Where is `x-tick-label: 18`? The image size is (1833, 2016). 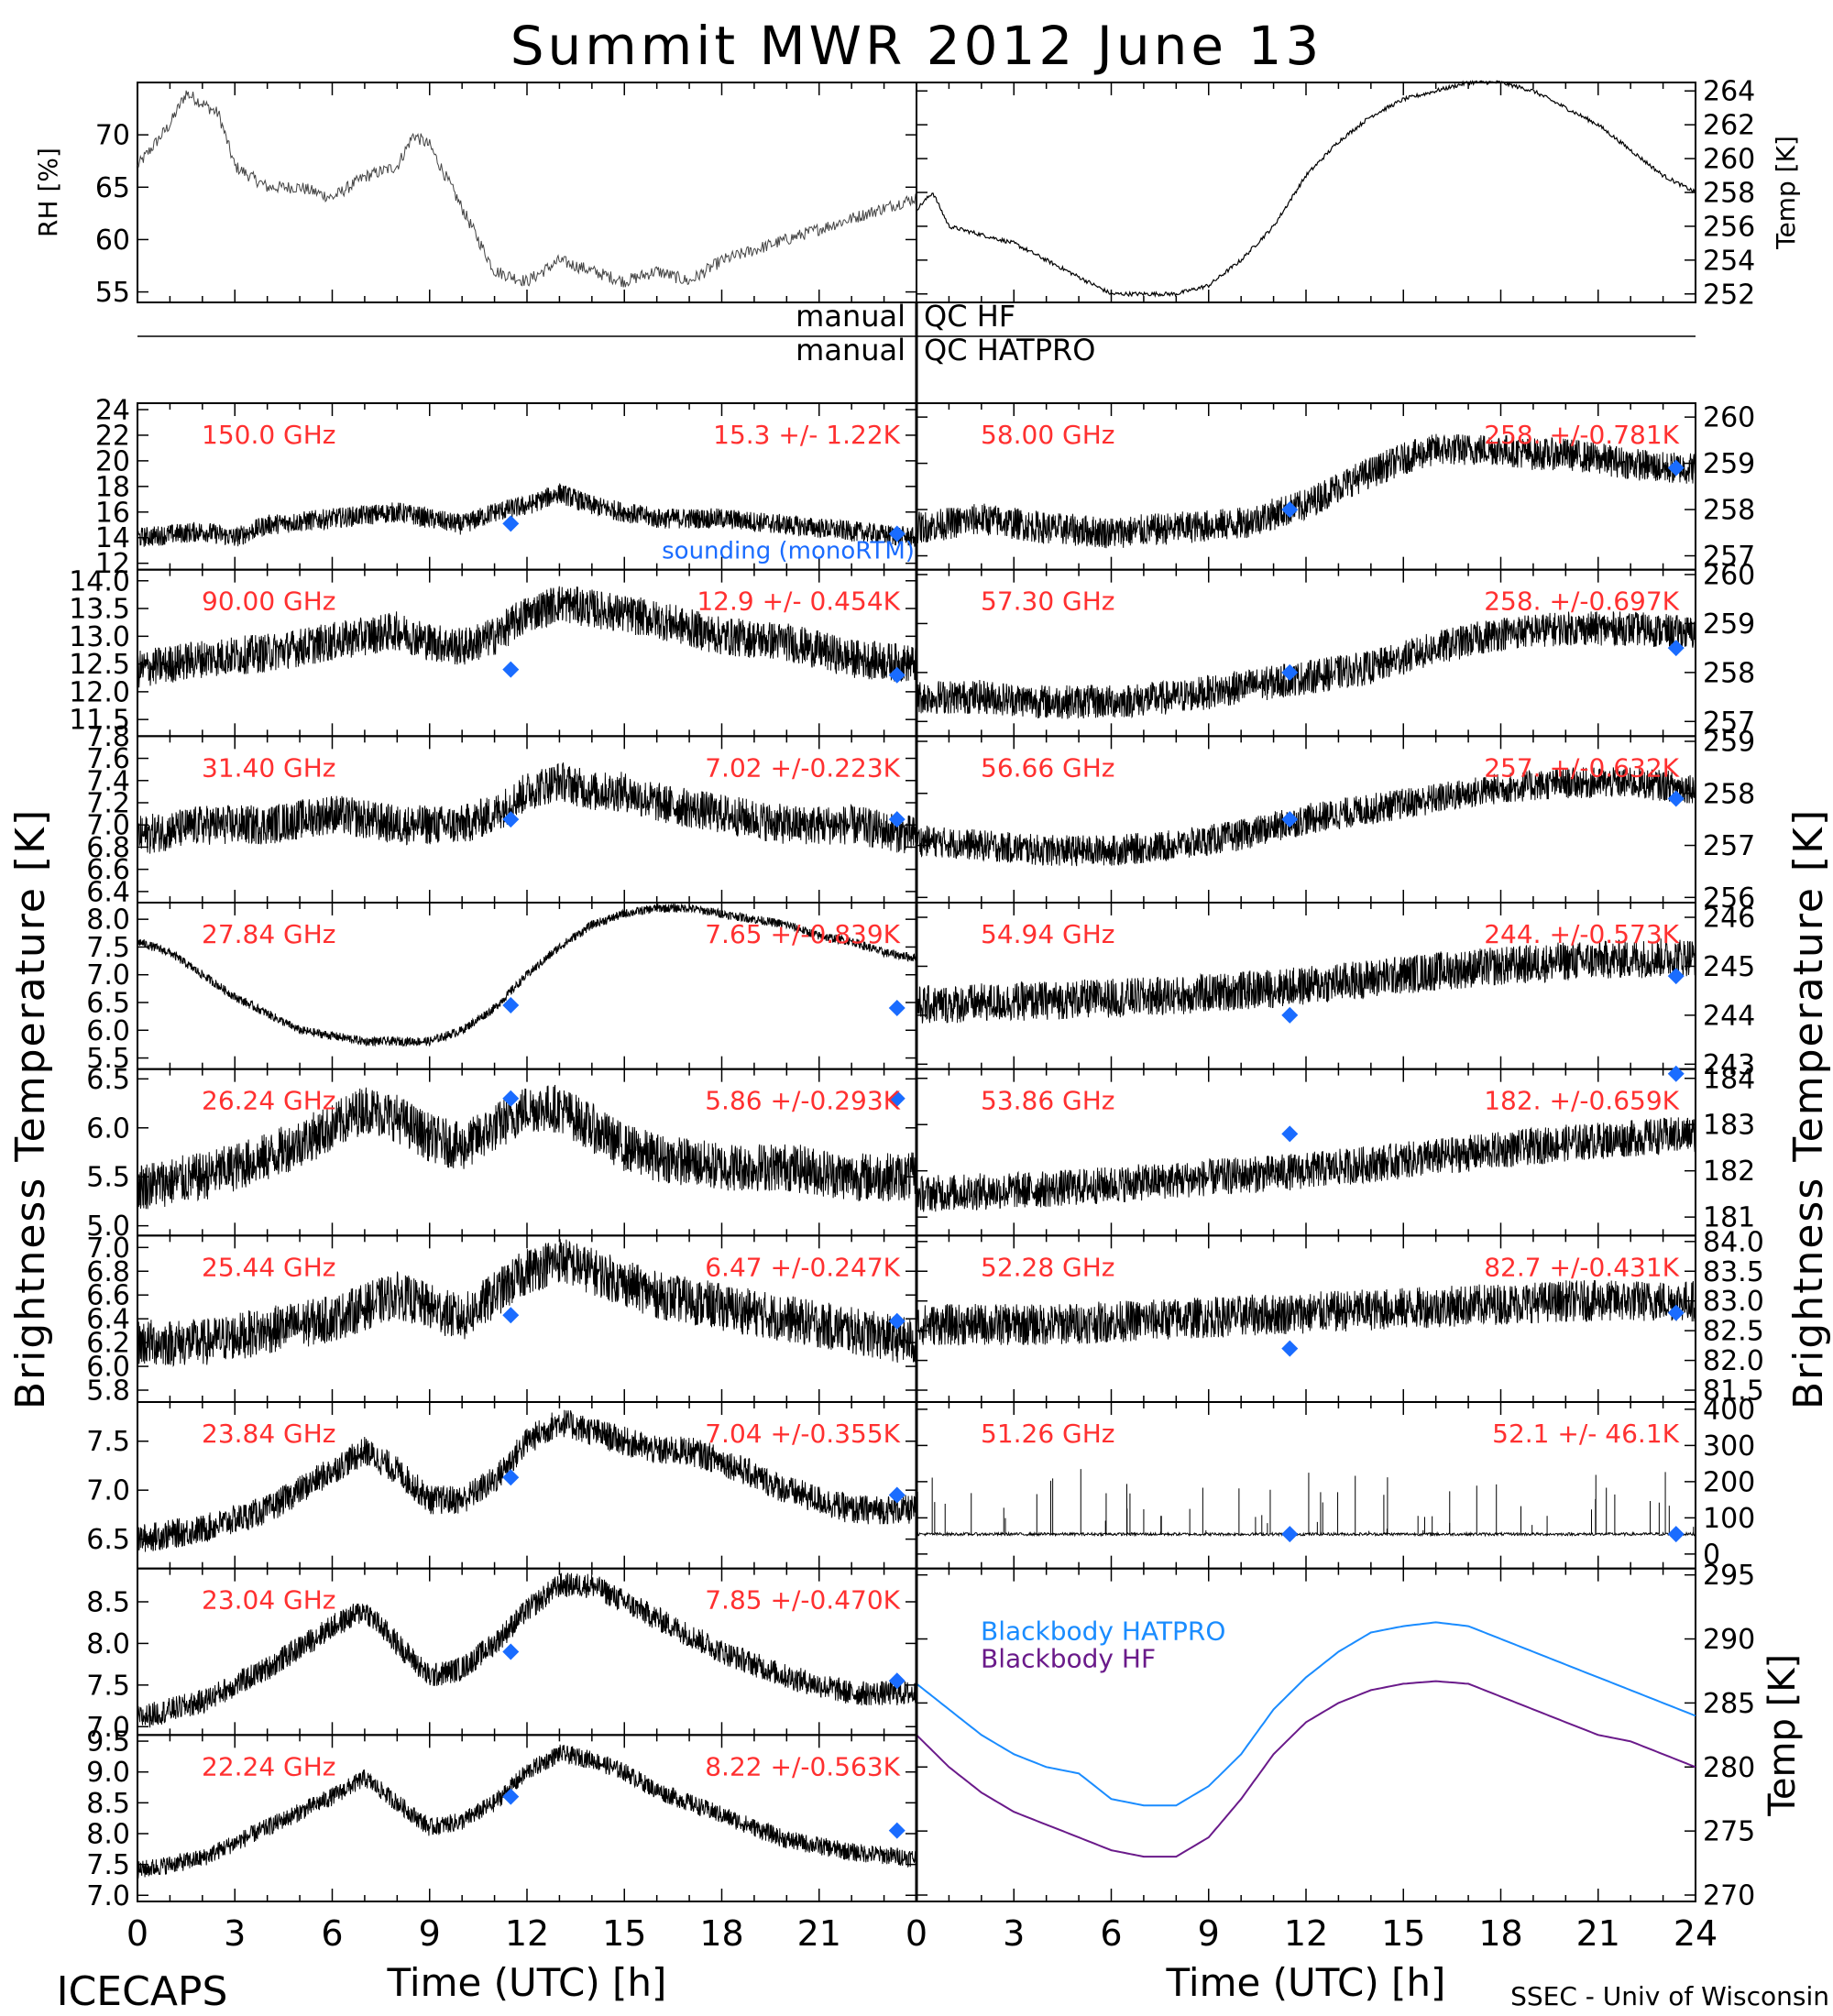 x-tick-label: 18 is located at coordinates (721, 1933).